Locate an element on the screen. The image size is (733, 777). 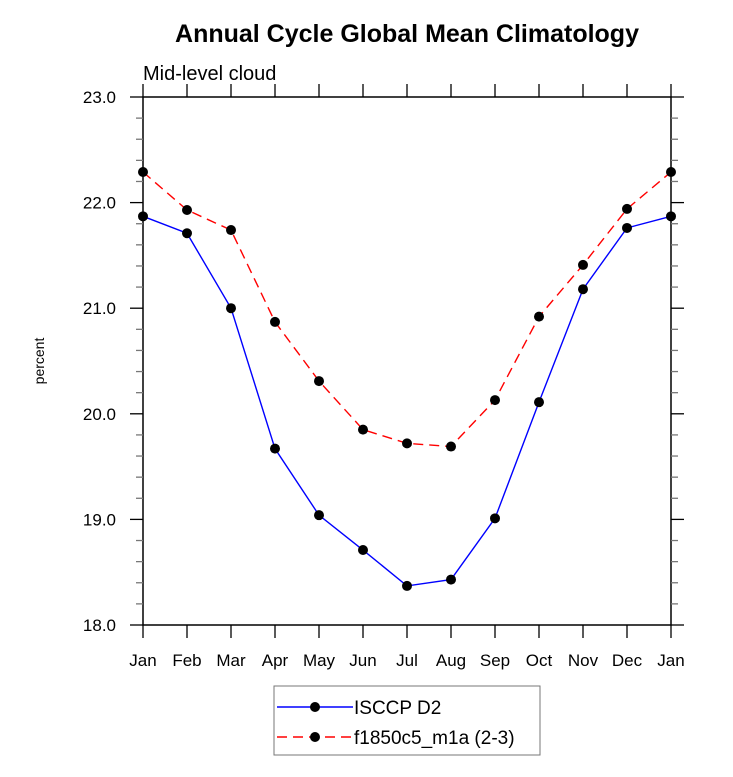
chart-subtitle: Mid-level cloud is located at coordinates (209, 74).